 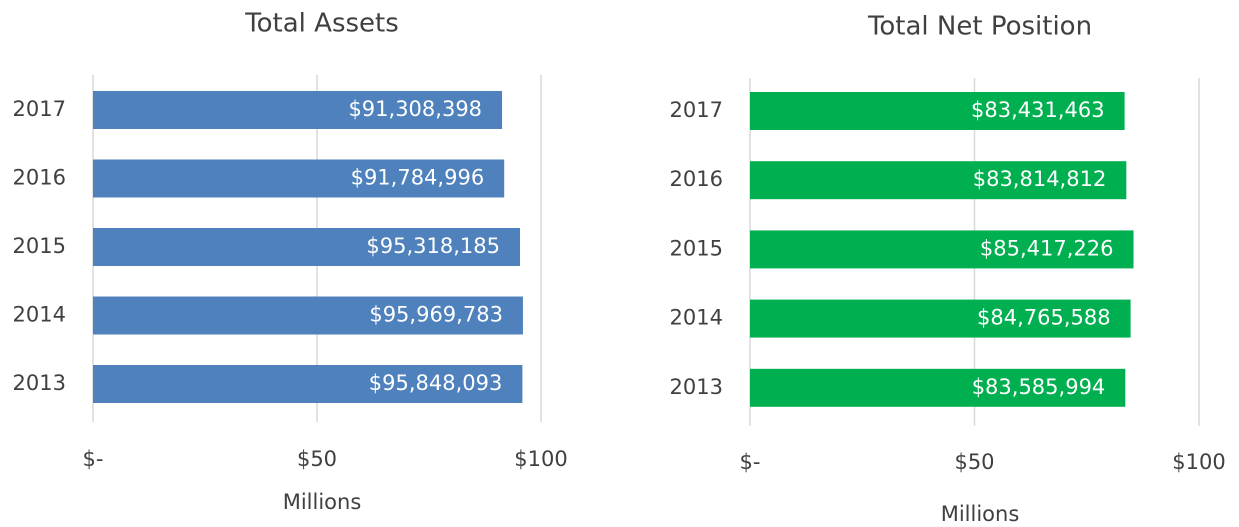 What do you see at coordinates (436, 315) in the screenshot?
I see `data-label: $95,969,783` at bounding box center [436, 315].